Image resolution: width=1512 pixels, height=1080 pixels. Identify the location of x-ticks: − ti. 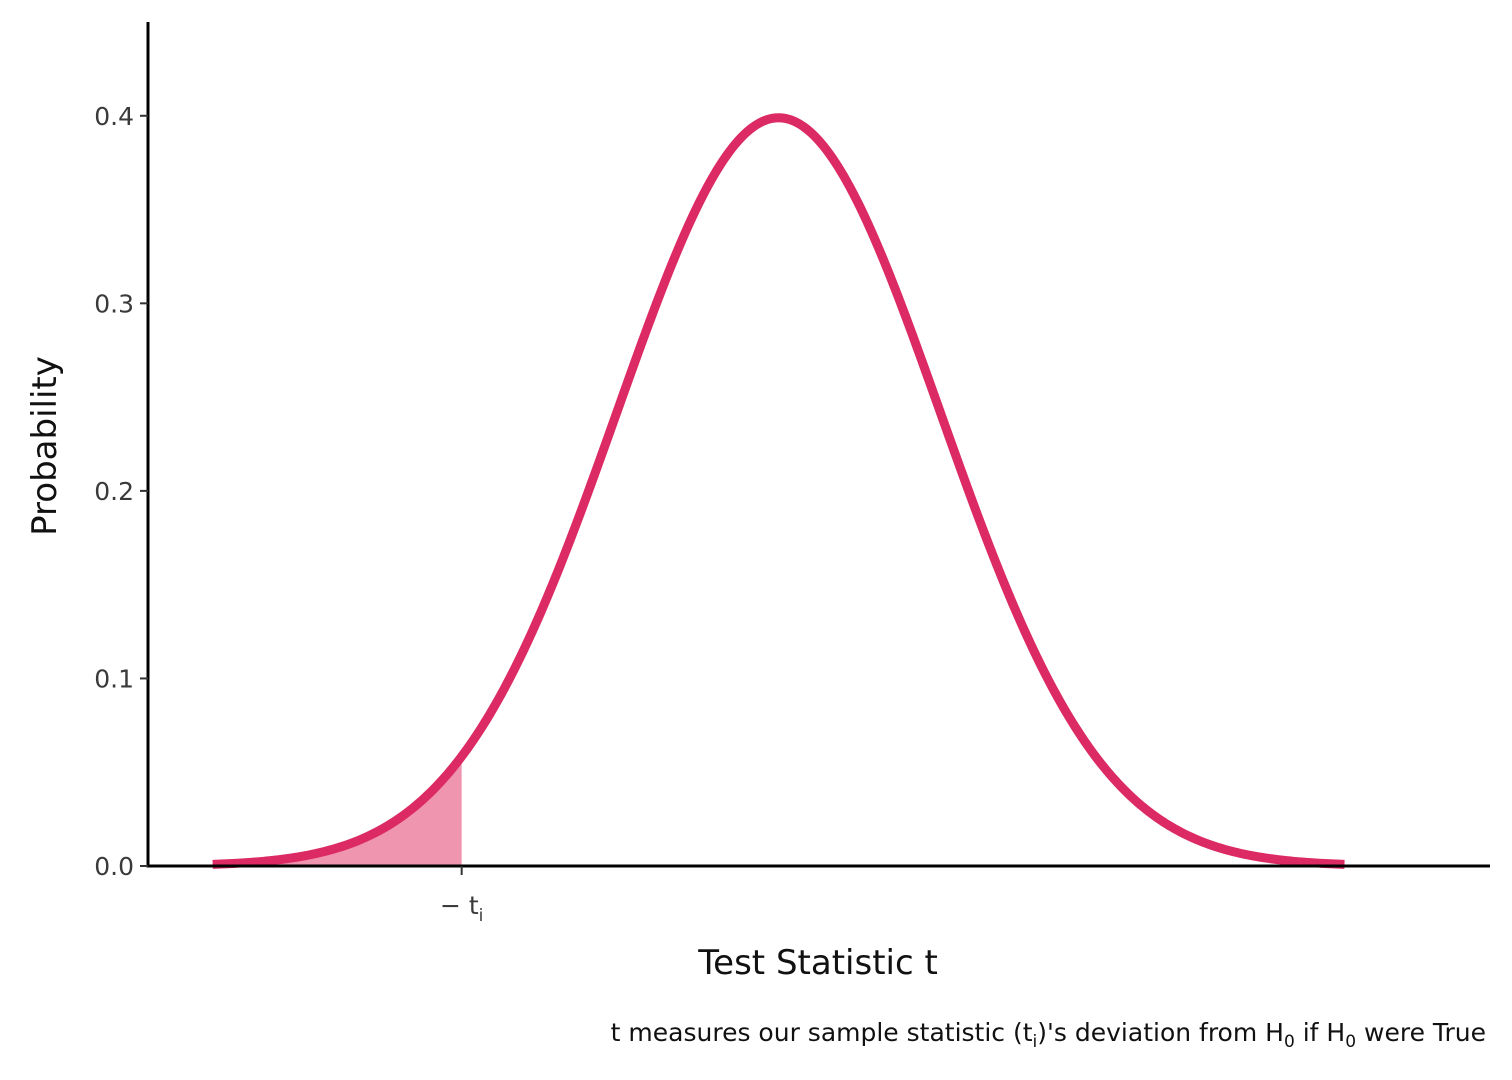
(461, 896).